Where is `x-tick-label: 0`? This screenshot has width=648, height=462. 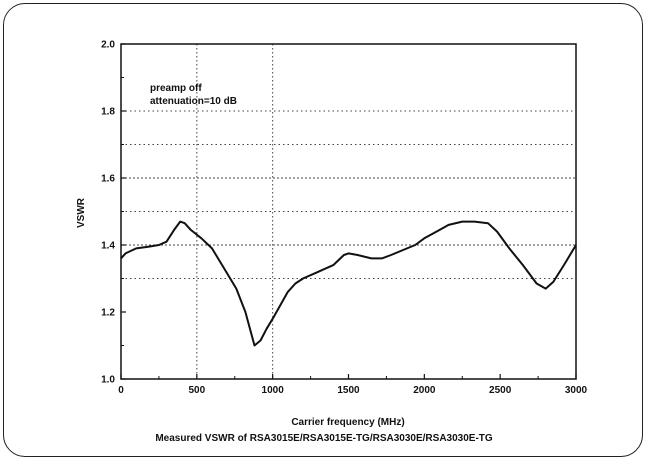 x-tick-label: 0 is located at coordinates (121, 390).